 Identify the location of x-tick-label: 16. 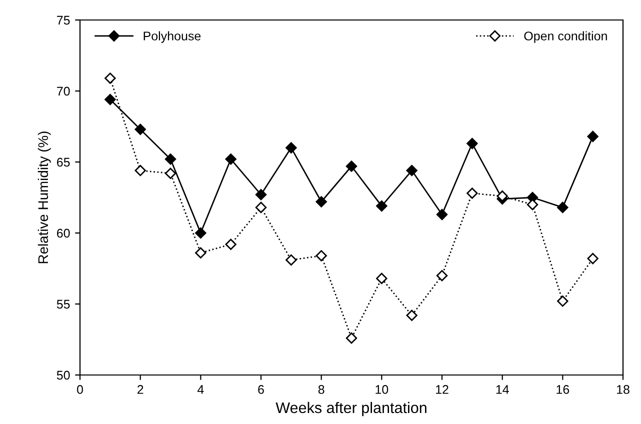
(563, 389).